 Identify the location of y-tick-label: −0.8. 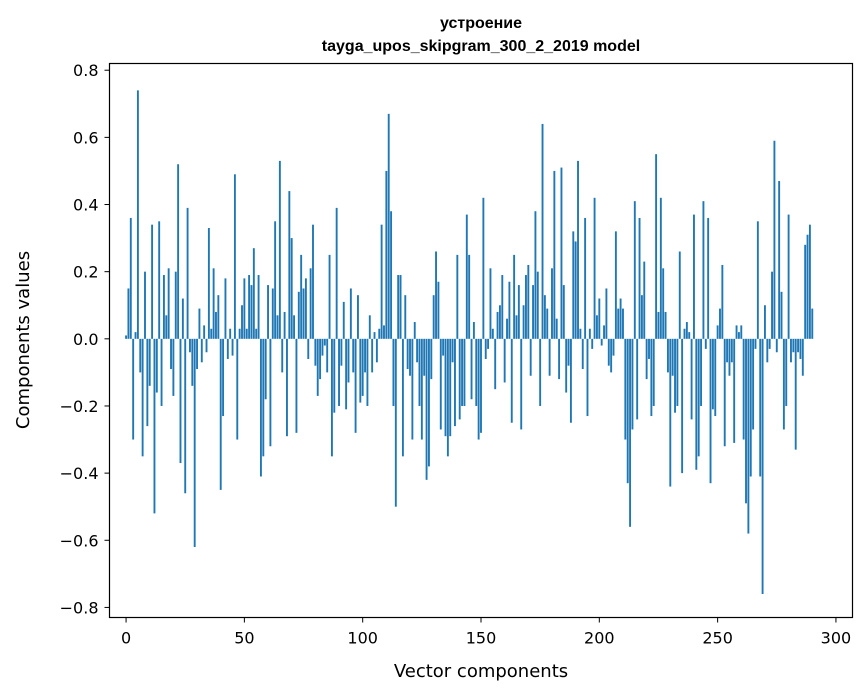
(79, 607).